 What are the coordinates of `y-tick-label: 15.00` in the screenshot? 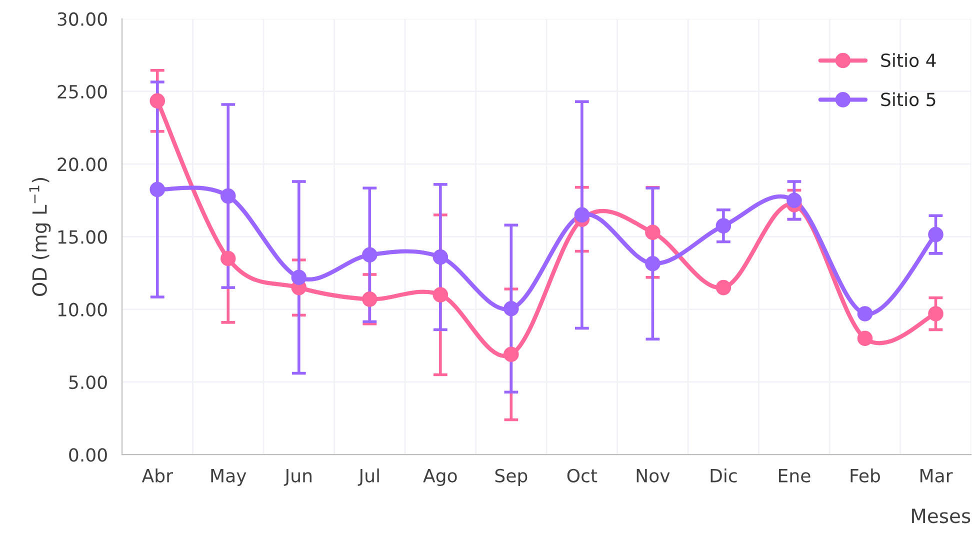 It's located at (82, 237).